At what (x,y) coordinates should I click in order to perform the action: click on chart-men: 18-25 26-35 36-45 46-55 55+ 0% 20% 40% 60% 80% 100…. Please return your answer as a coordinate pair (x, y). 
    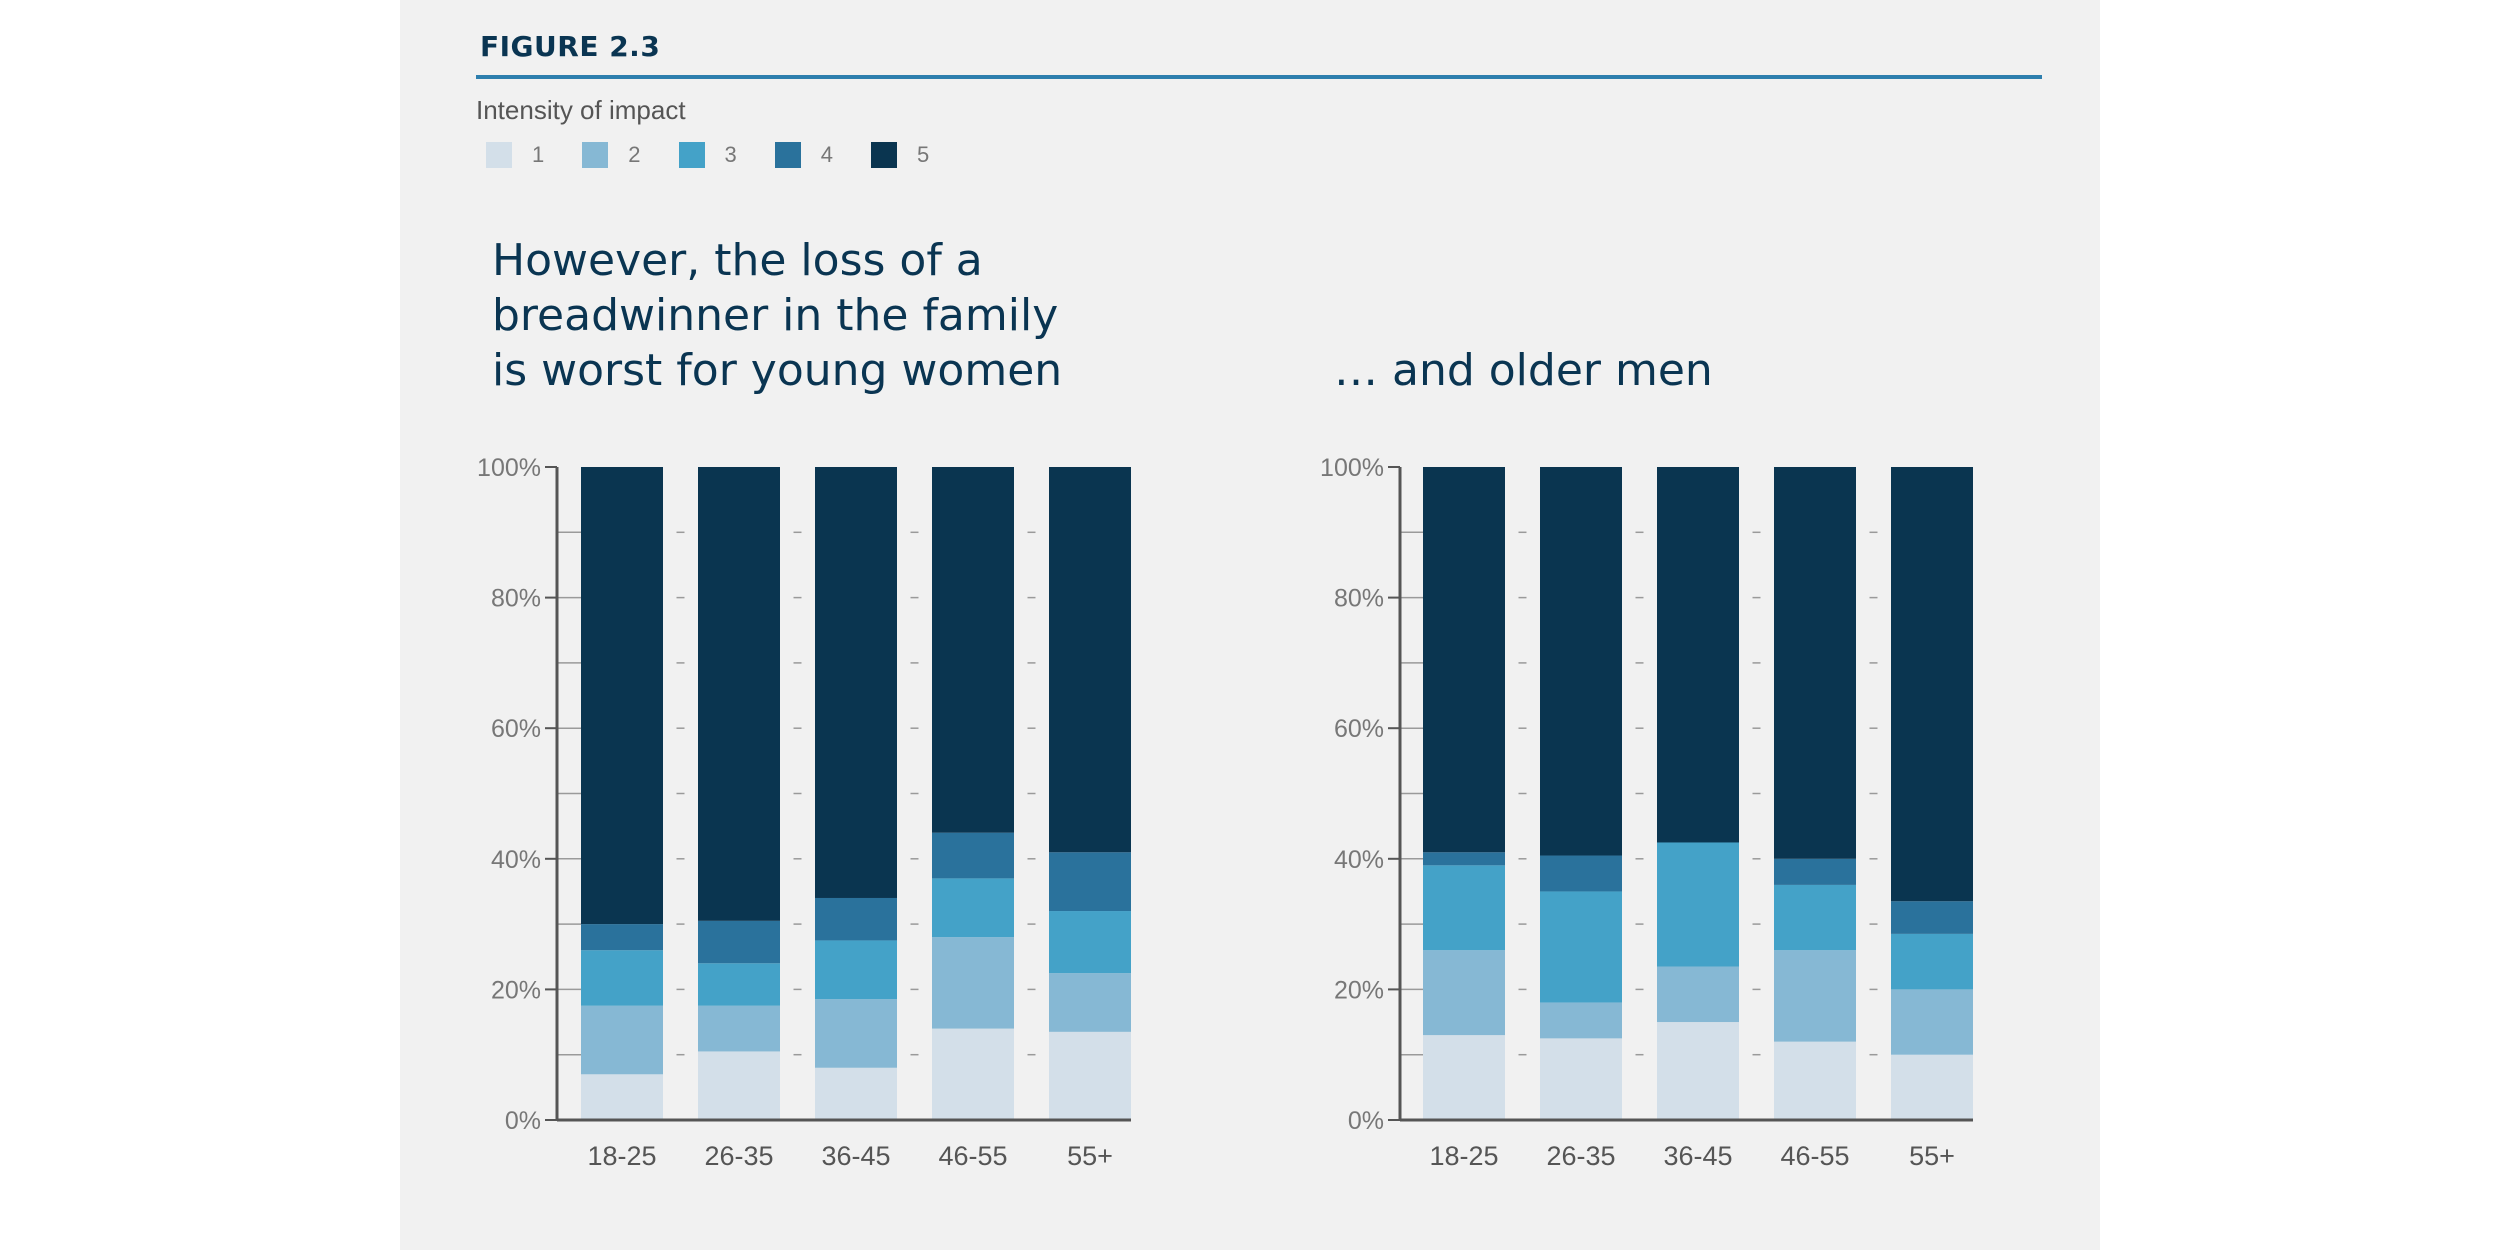
    Looking at the image, I should click on (1646, 812).